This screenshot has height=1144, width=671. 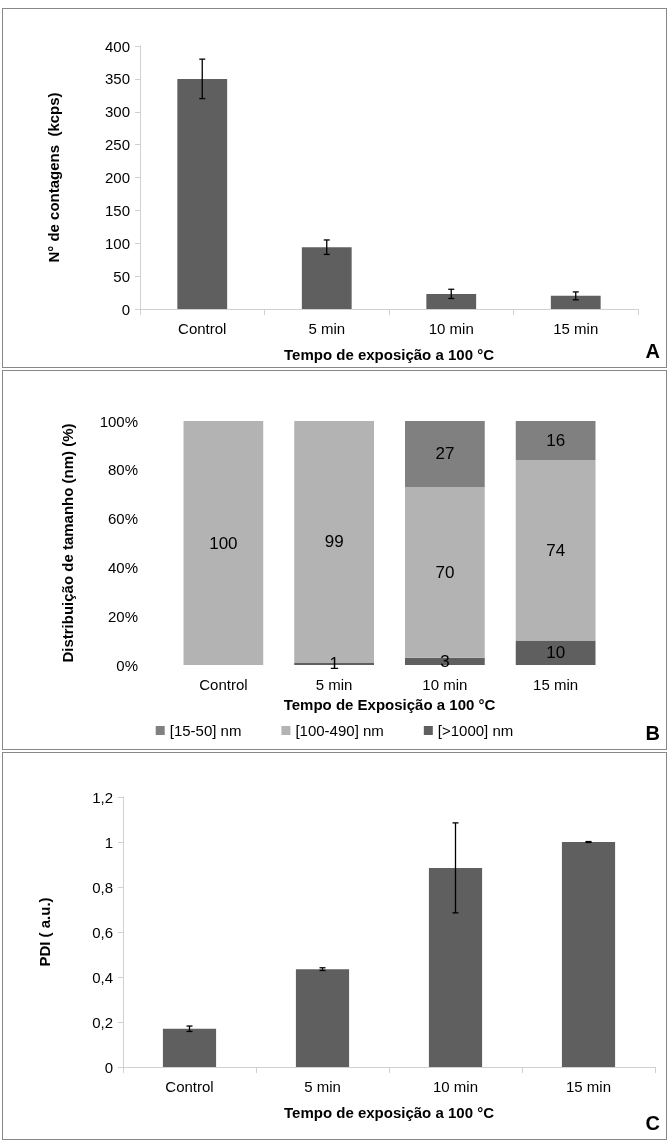 What do you see at coordinates (122, 519) in the screenshot?
I see `y-tick-label: 60%` at bounding box center [122, 519].